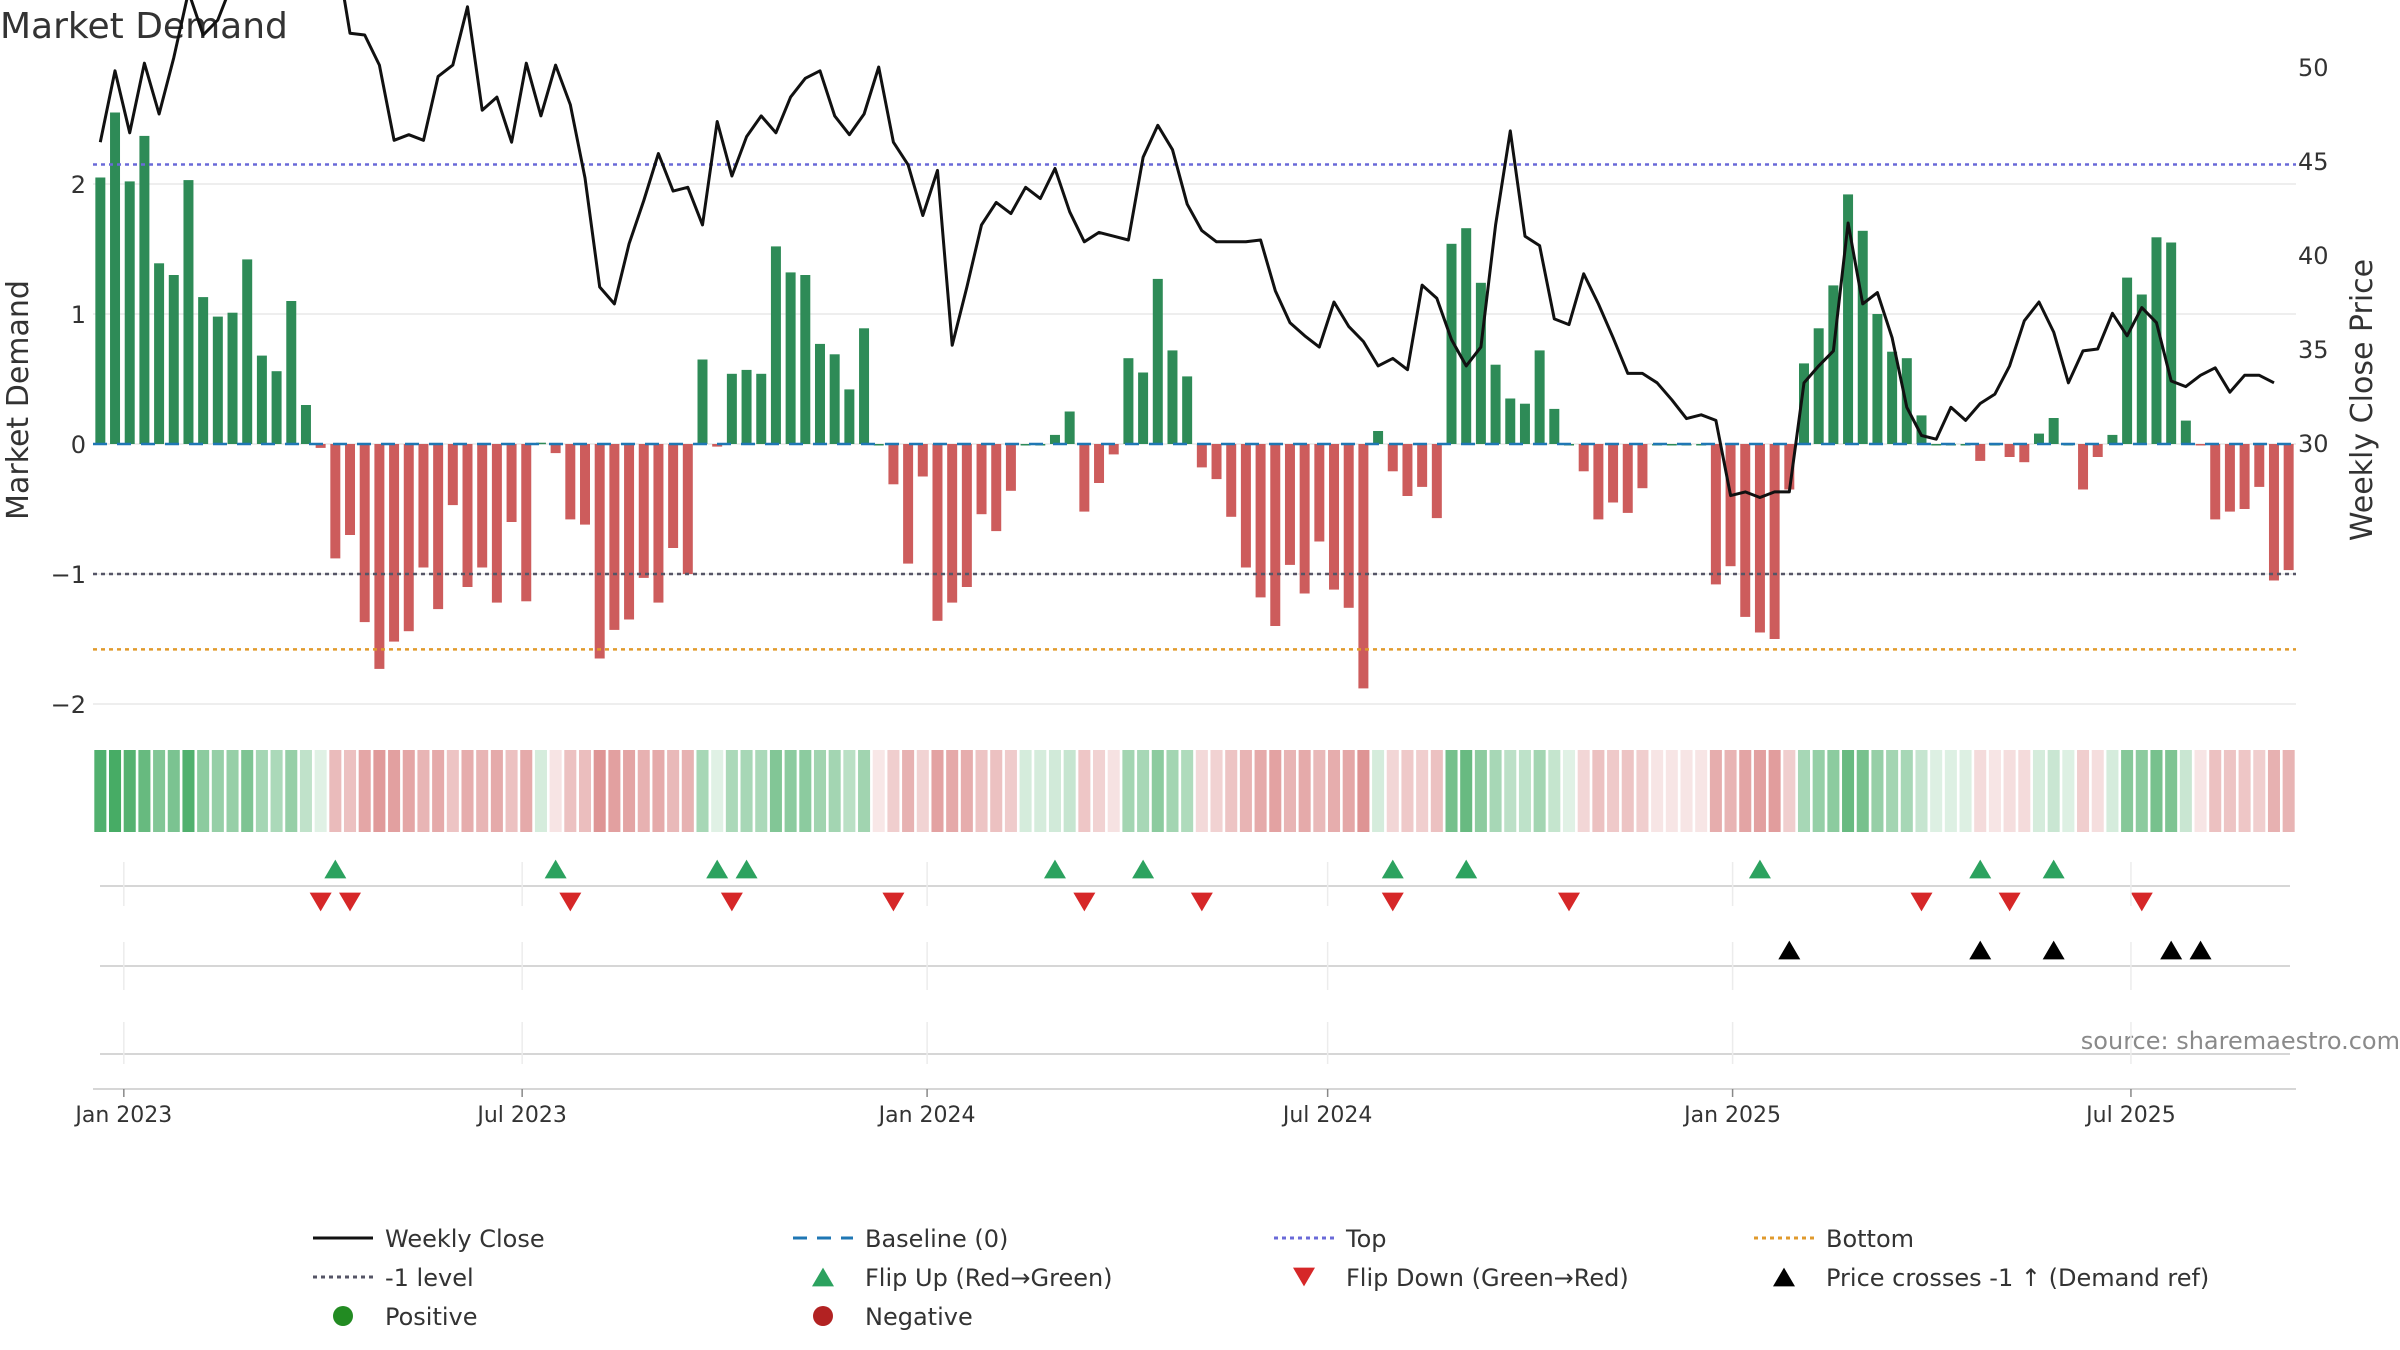  I want to click on right-axis-label: Weekly Close Price, so click(2362, 400).